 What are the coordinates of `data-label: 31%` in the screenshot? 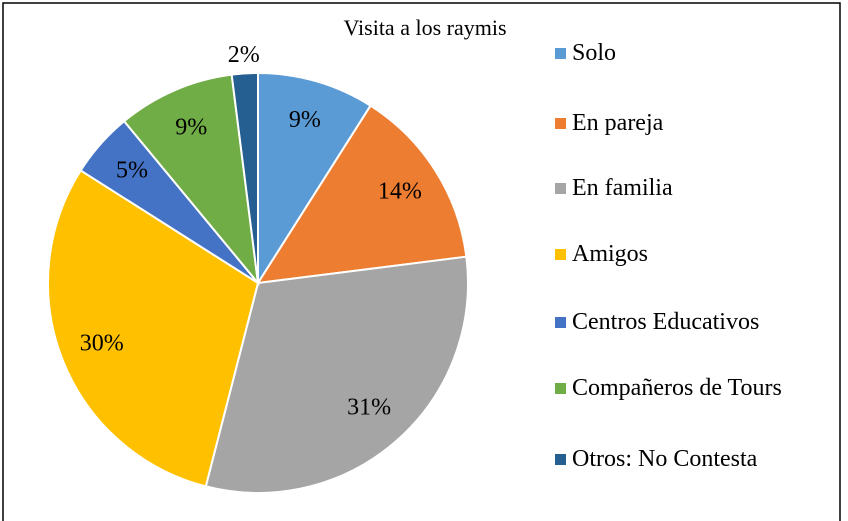 It's located at (369, 408).